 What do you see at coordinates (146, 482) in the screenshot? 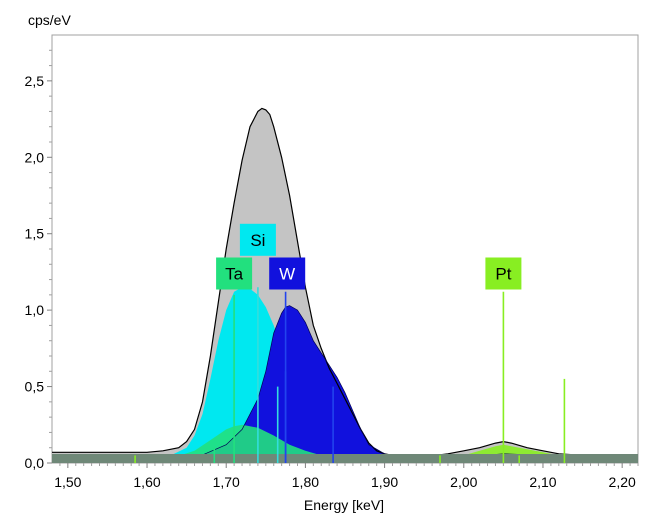
I see `x-tick-label: 1,60` at bounding box center [146, 482].